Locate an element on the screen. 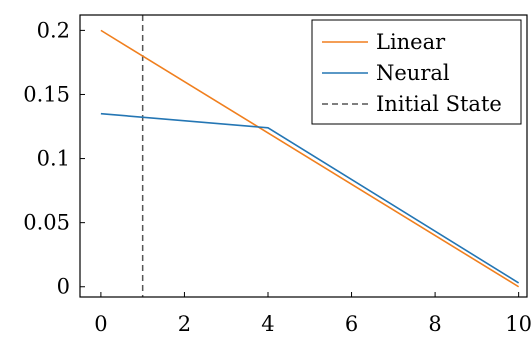 This screenshot has height=340, width=532. legend-label-linear: Linear is located at coordinates (411, 42).